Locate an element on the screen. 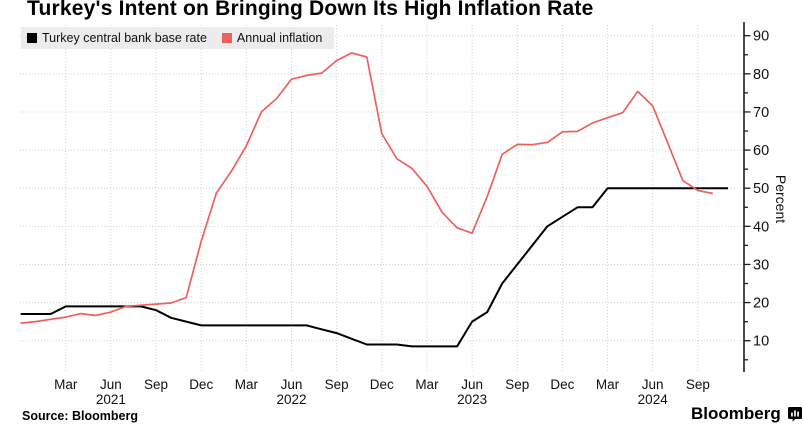  x-year-label: 2023 is located at coordinates (472, 399).